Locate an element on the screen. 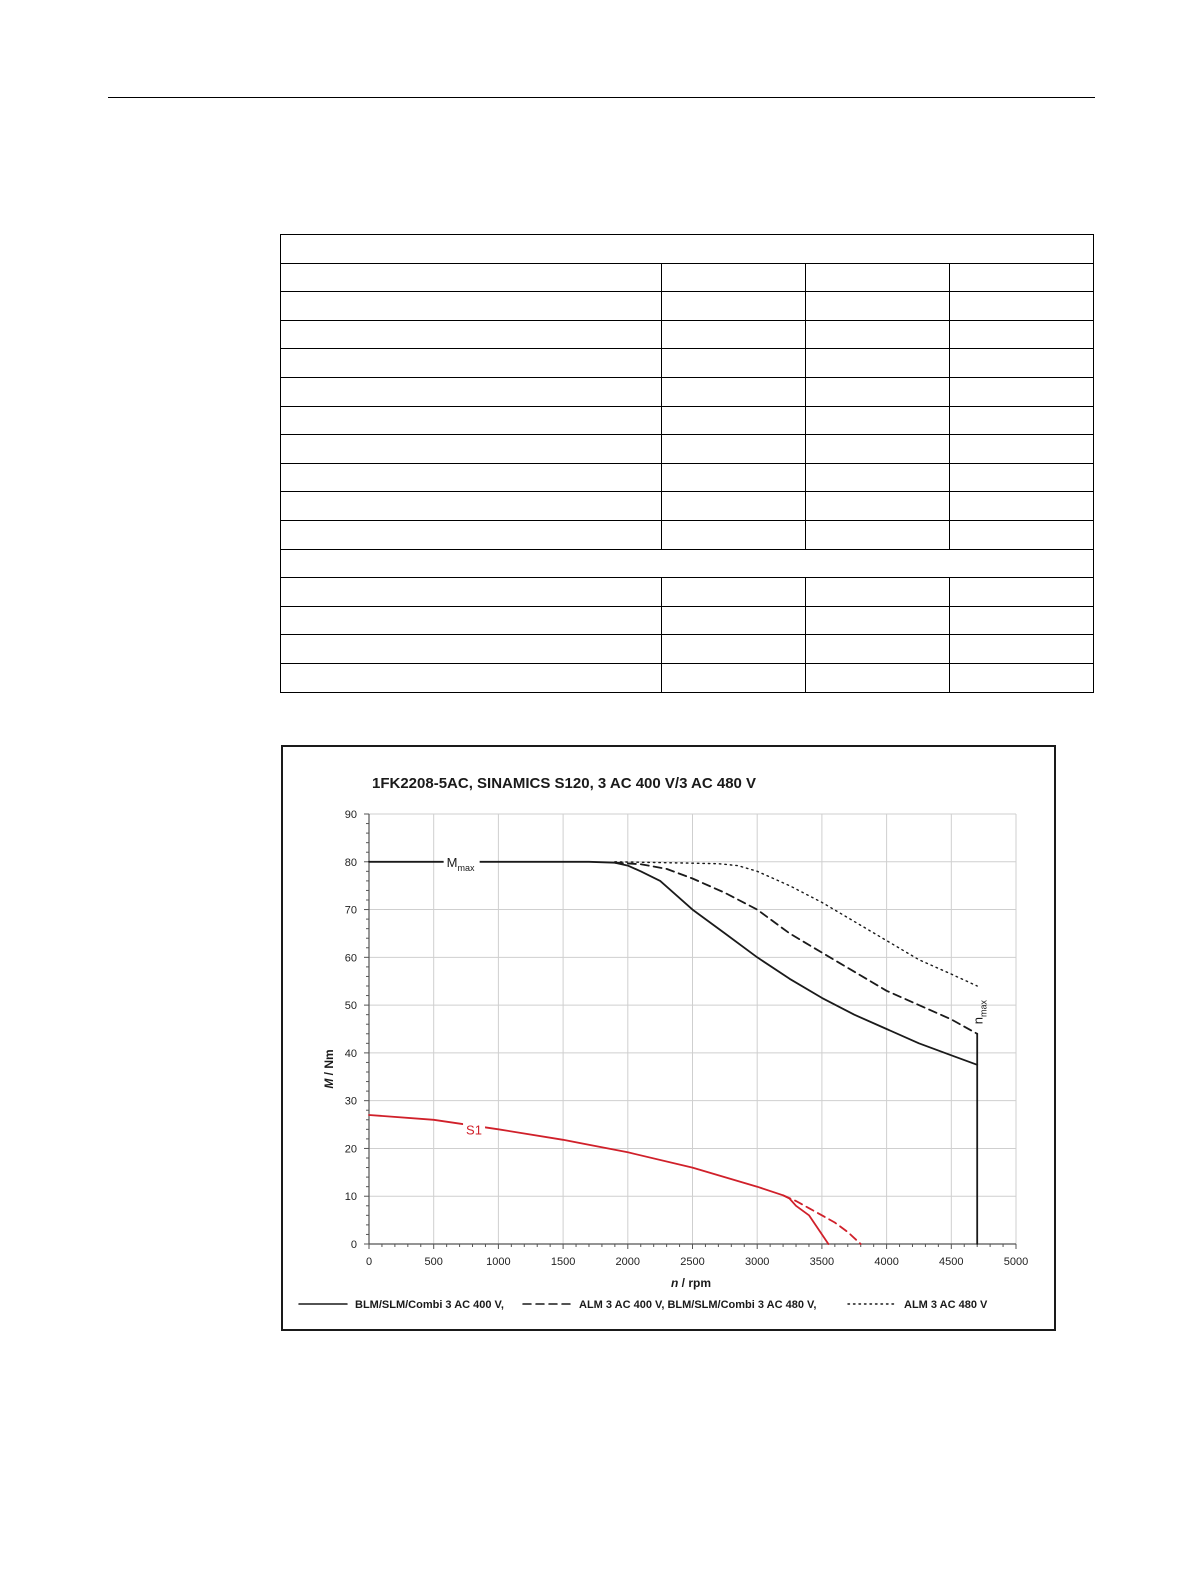 The height and width of the screenshot is (1587, 1191). x-tick-label: 2000 is located at coordinates (628, 1262).